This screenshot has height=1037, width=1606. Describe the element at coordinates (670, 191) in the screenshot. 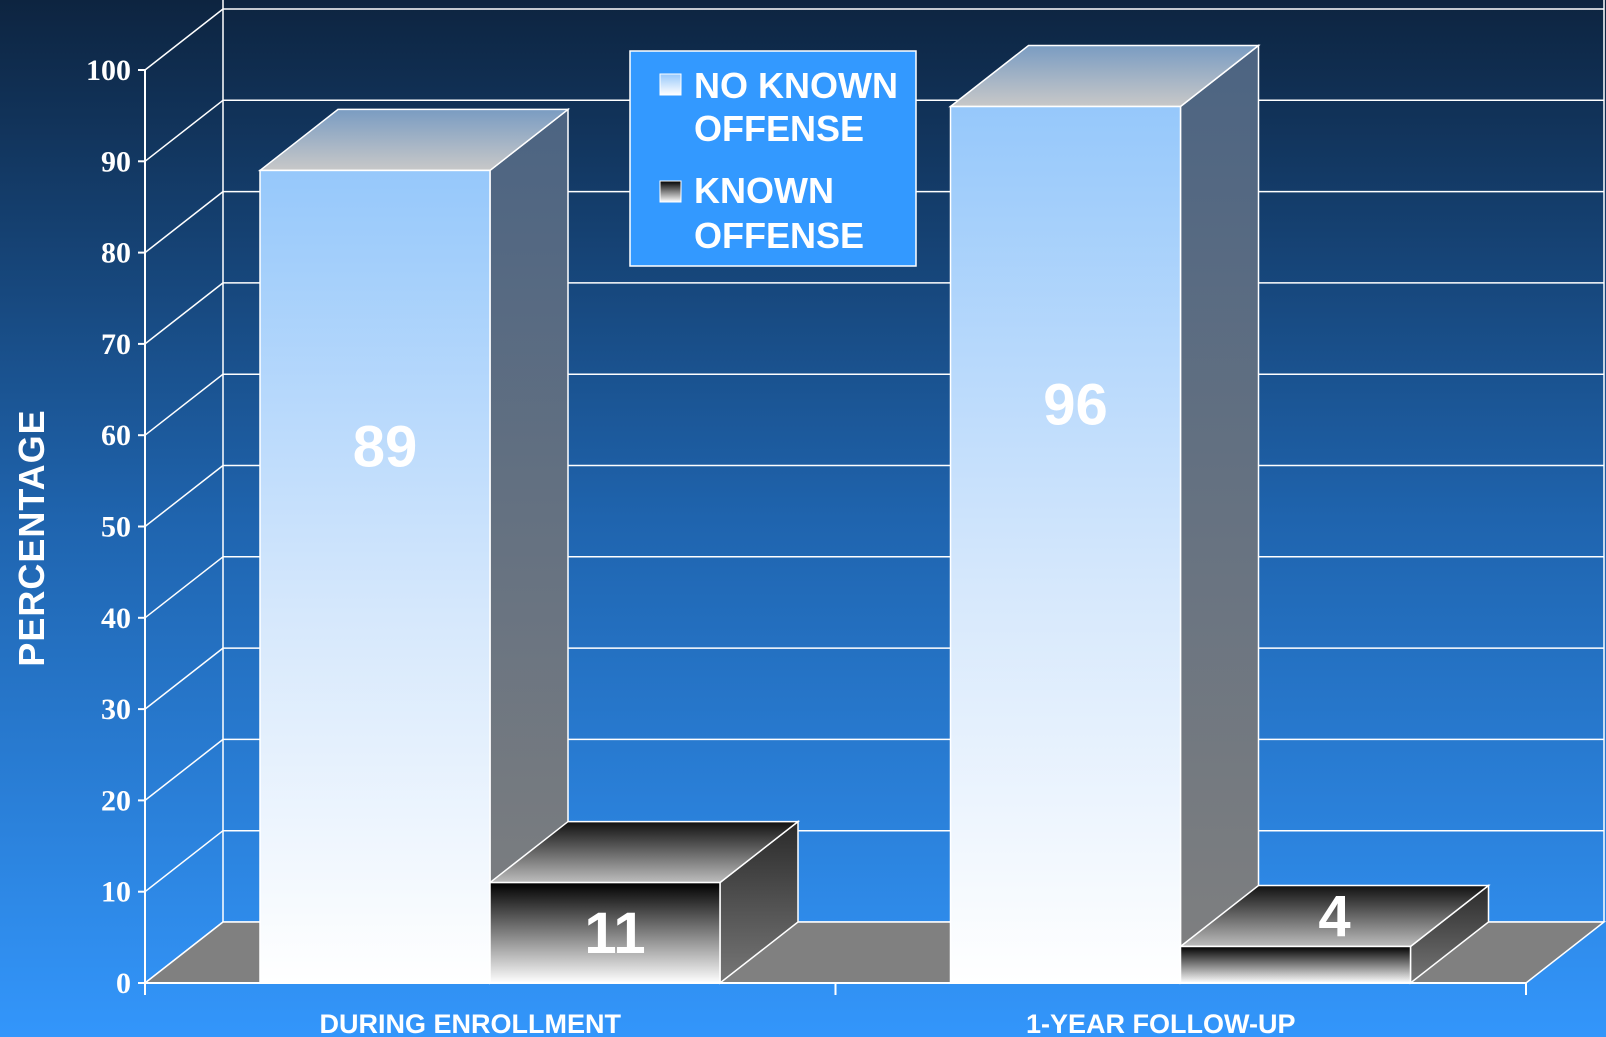

I see `legend-swatch-known-offense` at that location.